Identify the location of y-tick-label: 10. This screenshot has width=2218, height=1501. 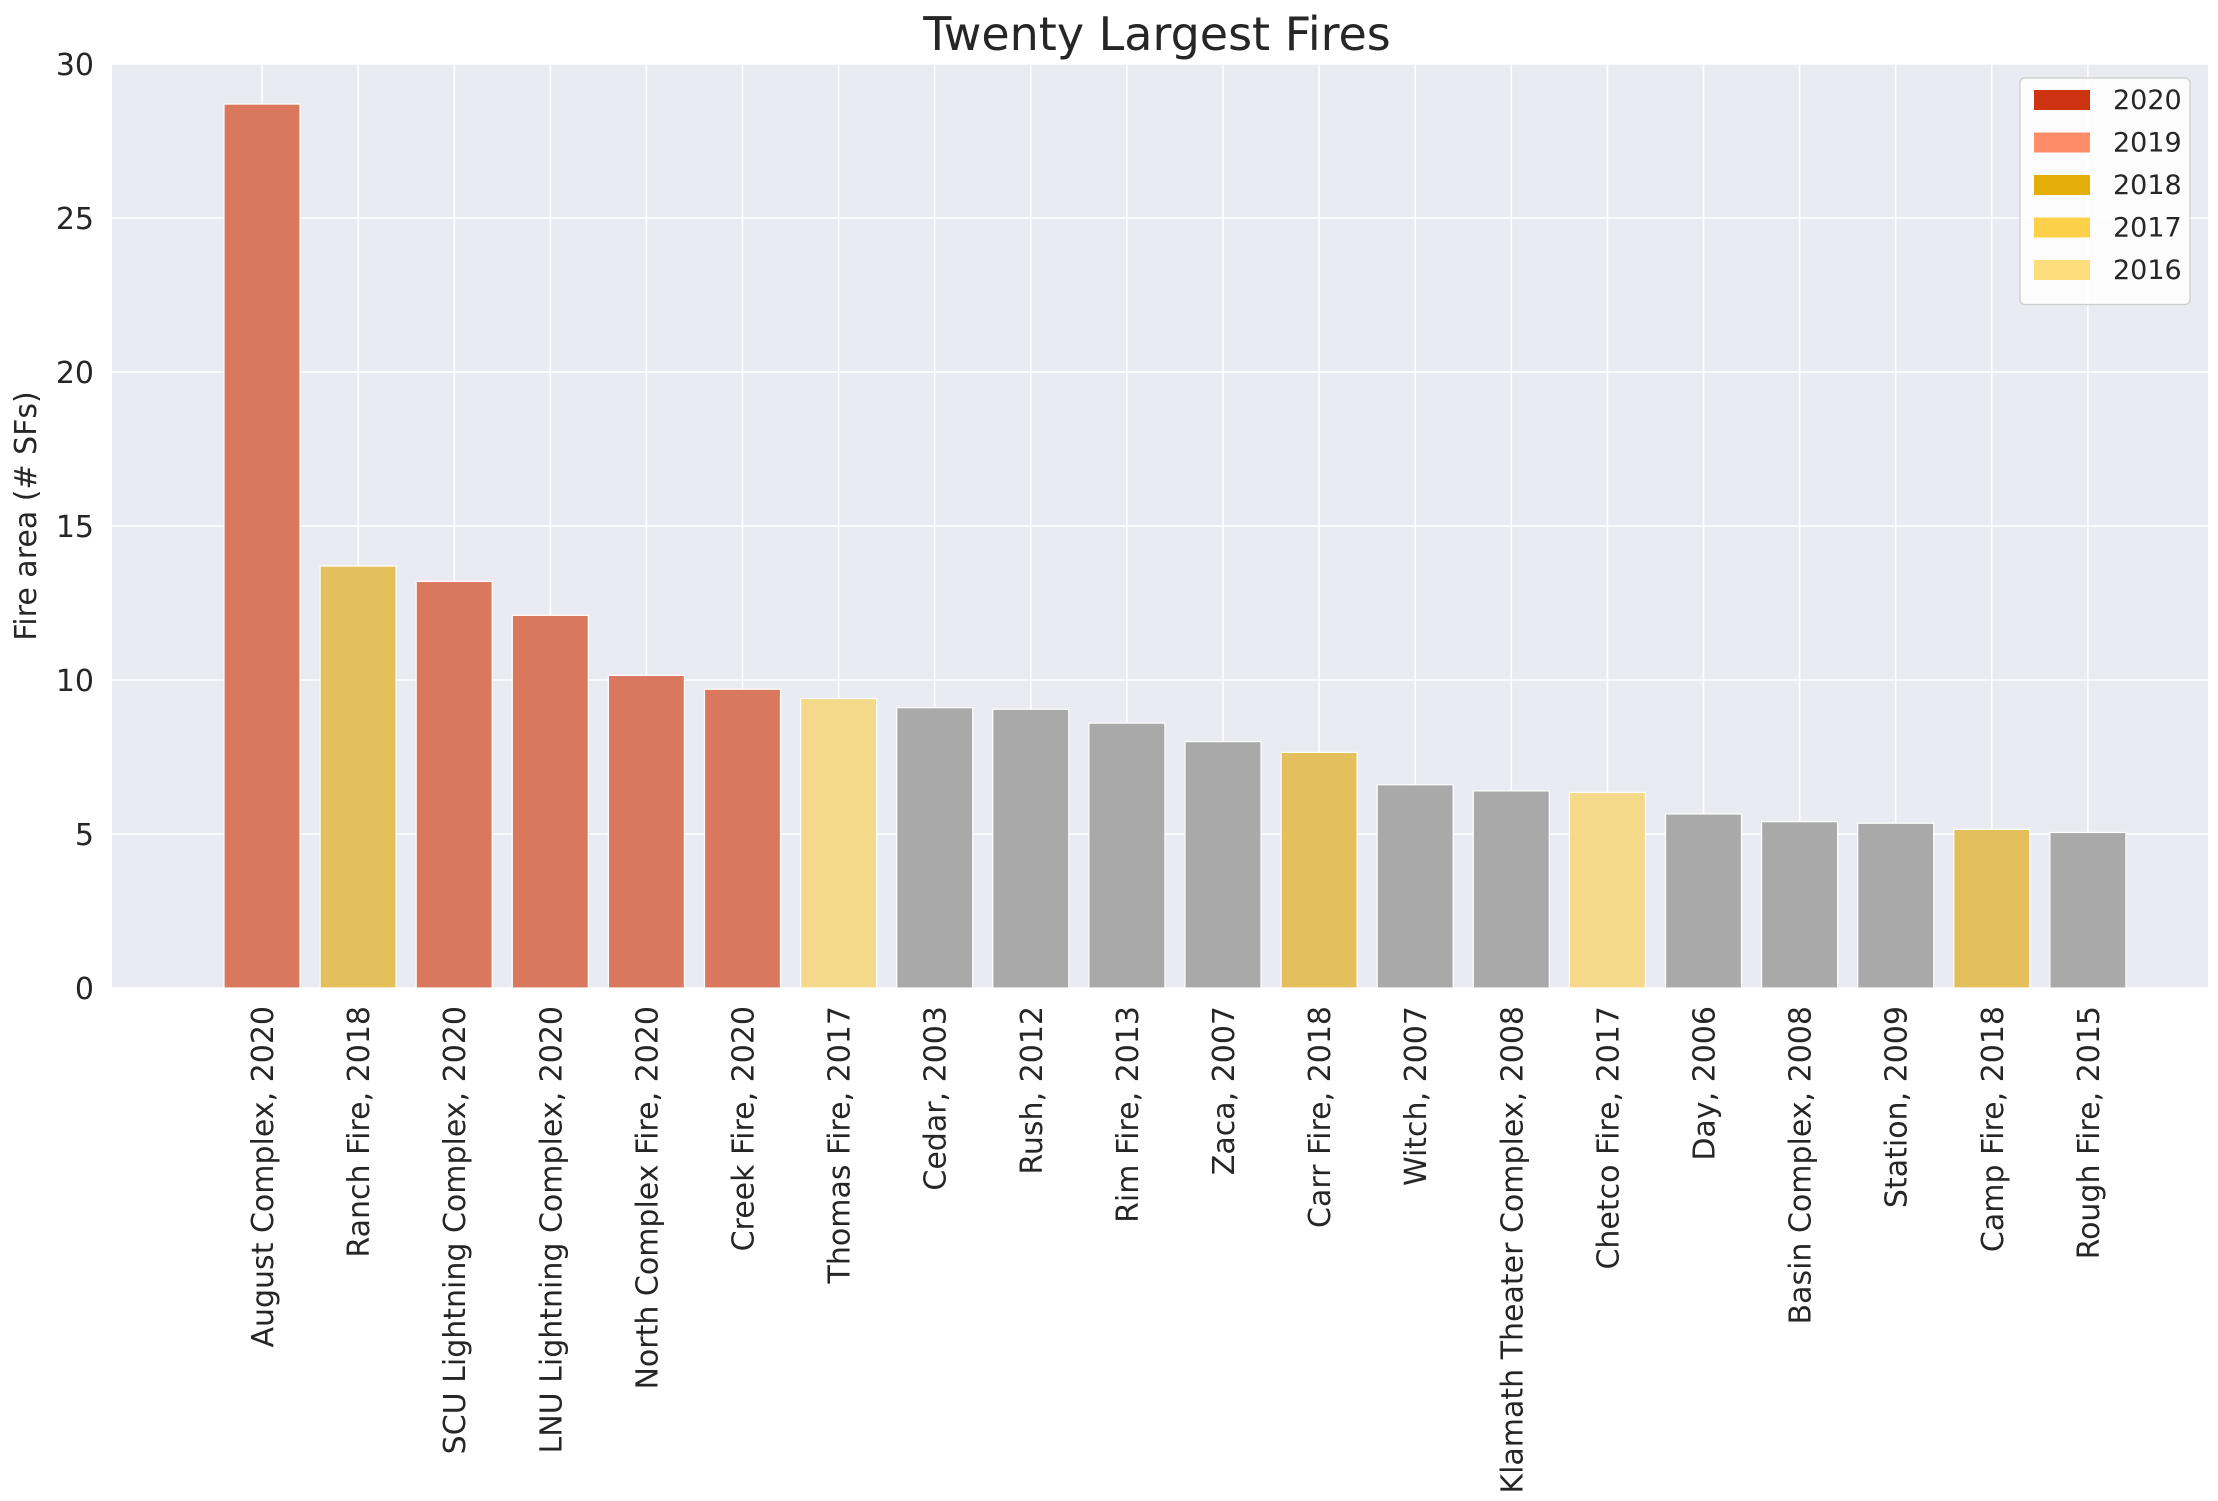
(75, 681).